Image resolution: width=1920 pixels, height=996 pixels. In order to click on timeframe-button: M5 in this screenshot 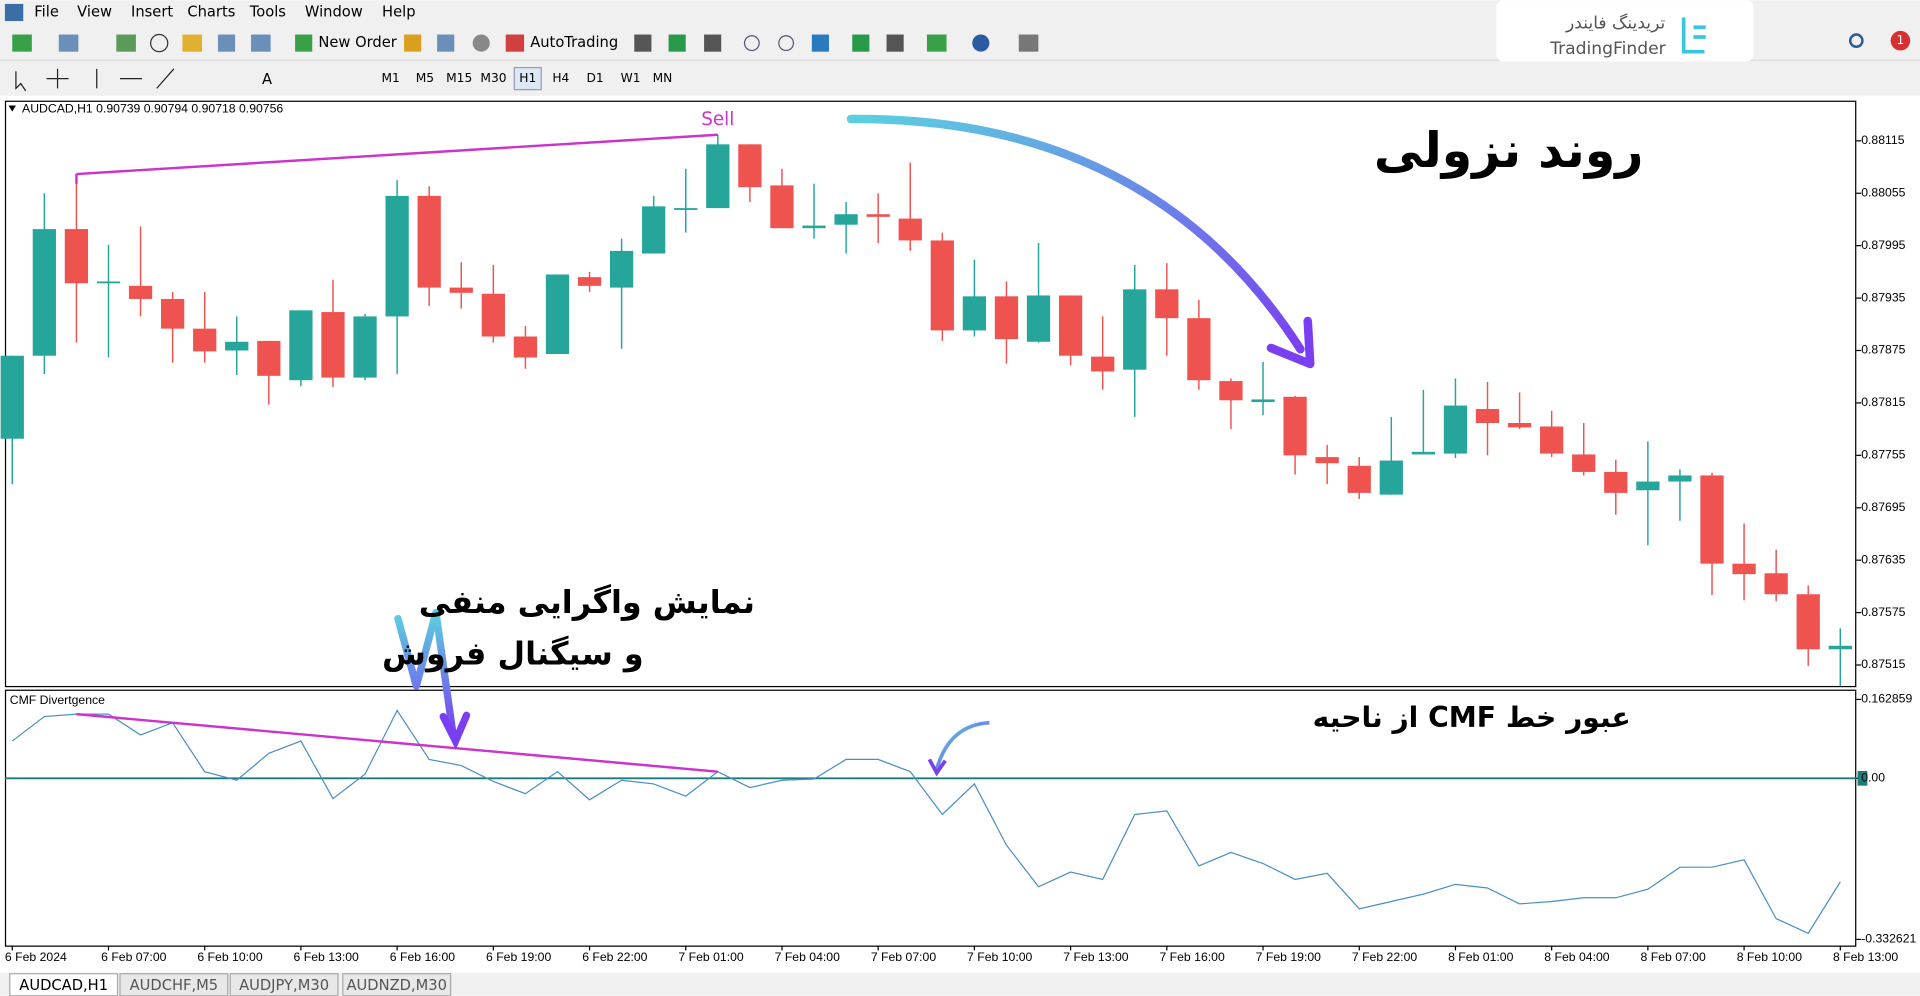, I will do `click(425, 78)`.